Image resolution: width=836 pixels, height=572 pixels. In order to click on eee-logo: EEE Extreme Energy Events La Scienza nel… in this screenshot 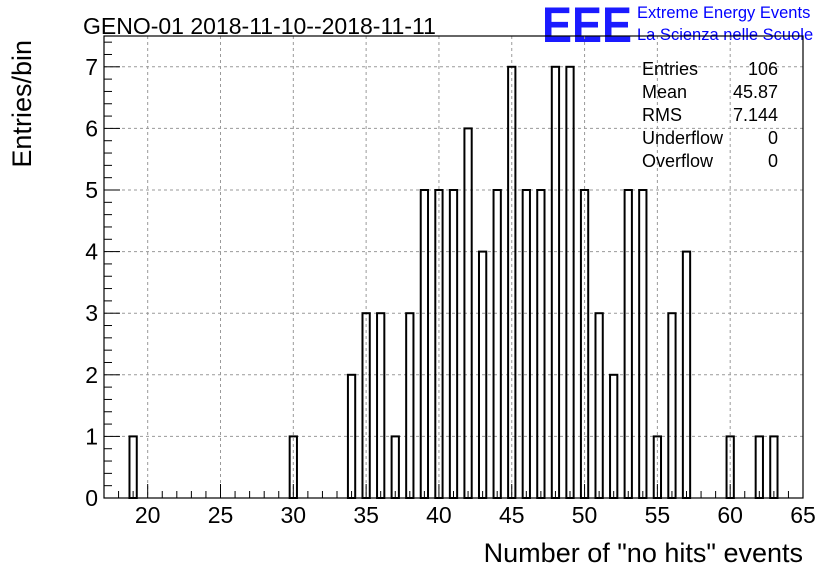, I will do `click(677, 26)`.